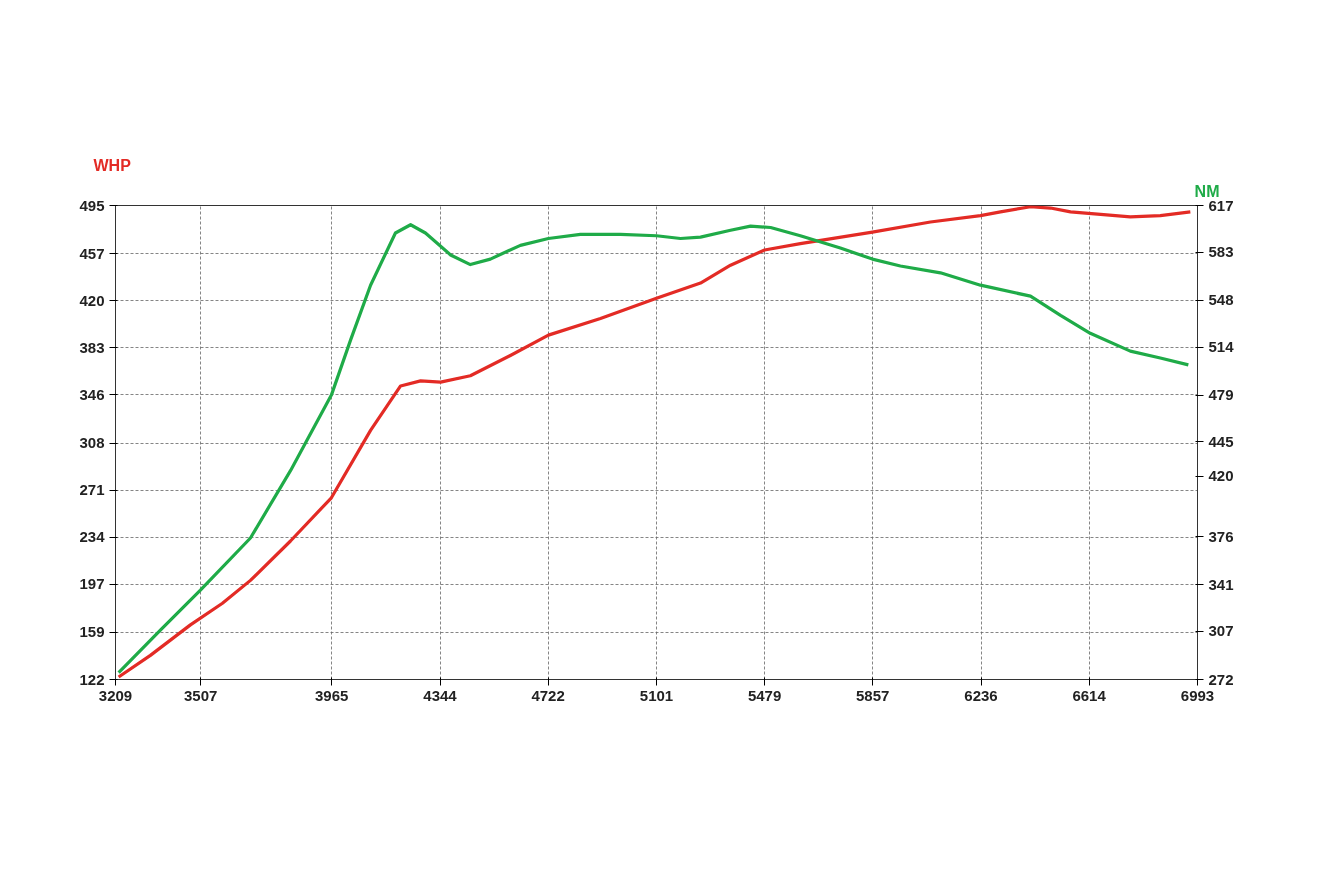  What do you see at coordinates (981, 695) in the screenshot?
I see `x-tick-label: 6236` at bounding box center [981, 695].